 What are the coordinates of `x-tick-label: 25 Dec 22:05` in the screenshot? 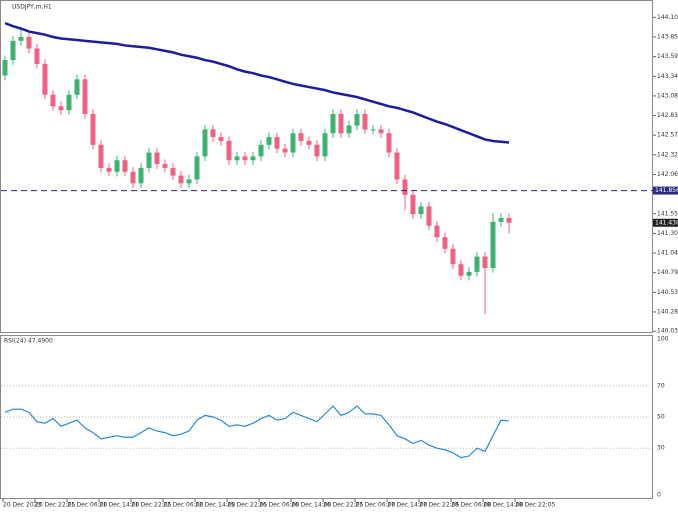 It's located at (247, 505).